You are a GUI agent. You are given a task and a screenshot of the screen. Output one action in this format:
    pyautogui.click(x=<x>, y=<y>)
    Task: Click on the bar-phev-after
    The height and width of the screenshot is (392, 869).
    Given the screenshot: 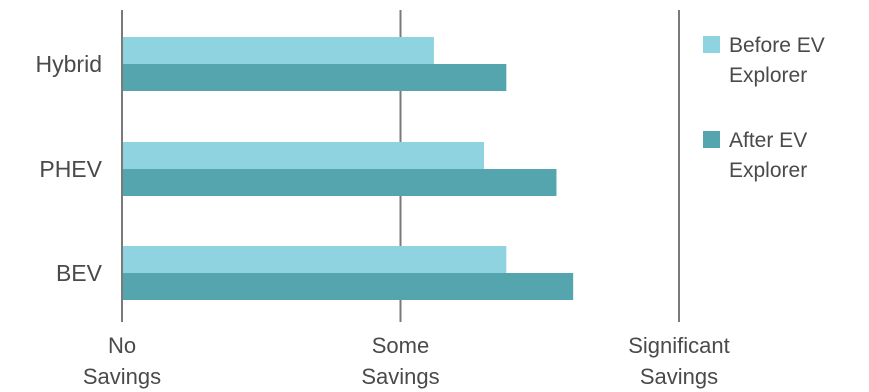 What is the action you would take?
    pyautogui.click(x=340, y=182)
    